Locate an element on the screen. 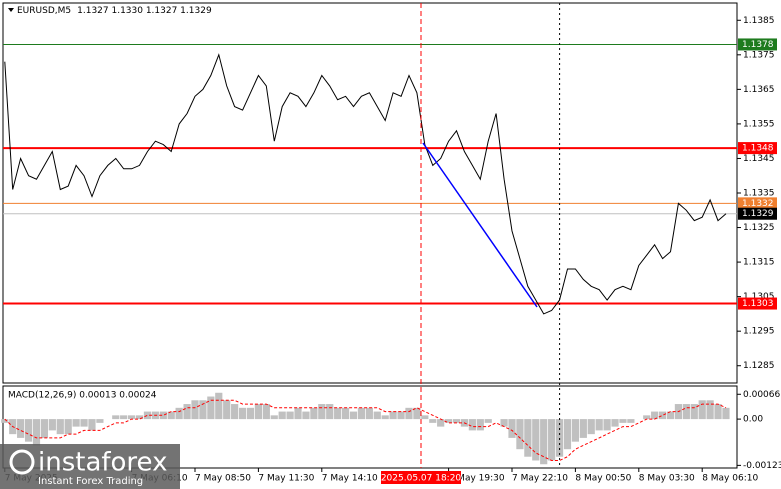  watermark-icon is located at coordinates (22, 462).